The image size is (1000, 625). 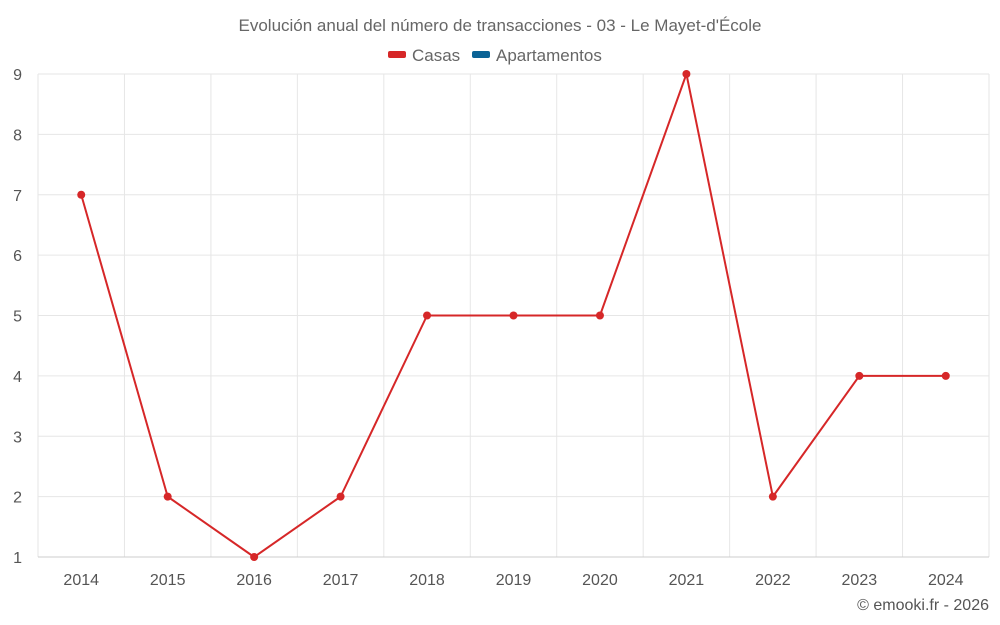 What do you see at coordinates (17, 256) in the screenshot?
I see `y-tick-label: 6` at bounding box center [17, 256].